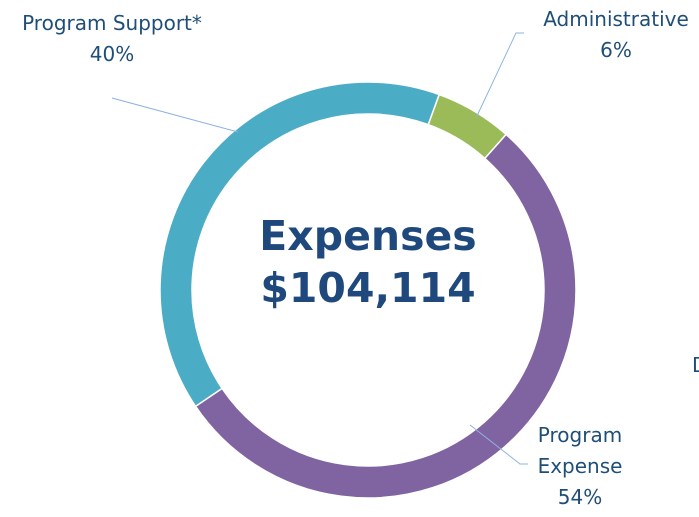 The height and width of the screenshot is (517, 699). Describe the element at coordinates (112, 23) in the screenshot. I see `category-label: Program Support*` at that location.